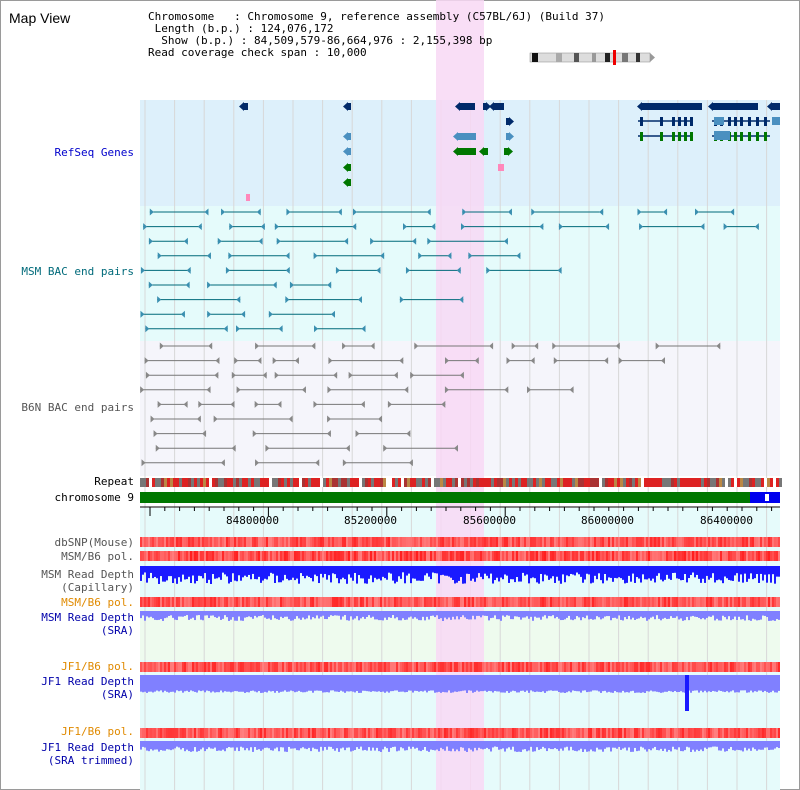 This screenshot has height=790, width=800. What do you see at coordinates (114, 481) in the screenshot?
I see `track-label-repeat: Repeat` at bounding box center [114, 481].